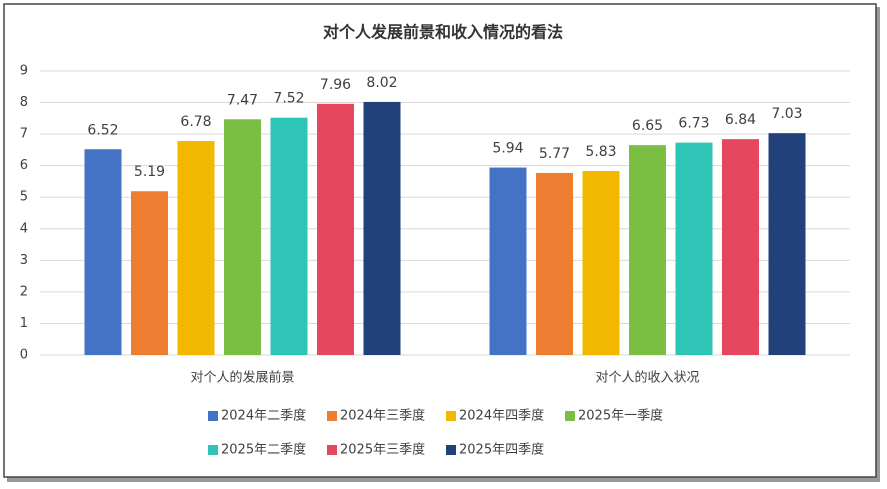  Describe the element at coordinates (24, 260) in the screenshot. I see `y-tick-label: 3` at that location.